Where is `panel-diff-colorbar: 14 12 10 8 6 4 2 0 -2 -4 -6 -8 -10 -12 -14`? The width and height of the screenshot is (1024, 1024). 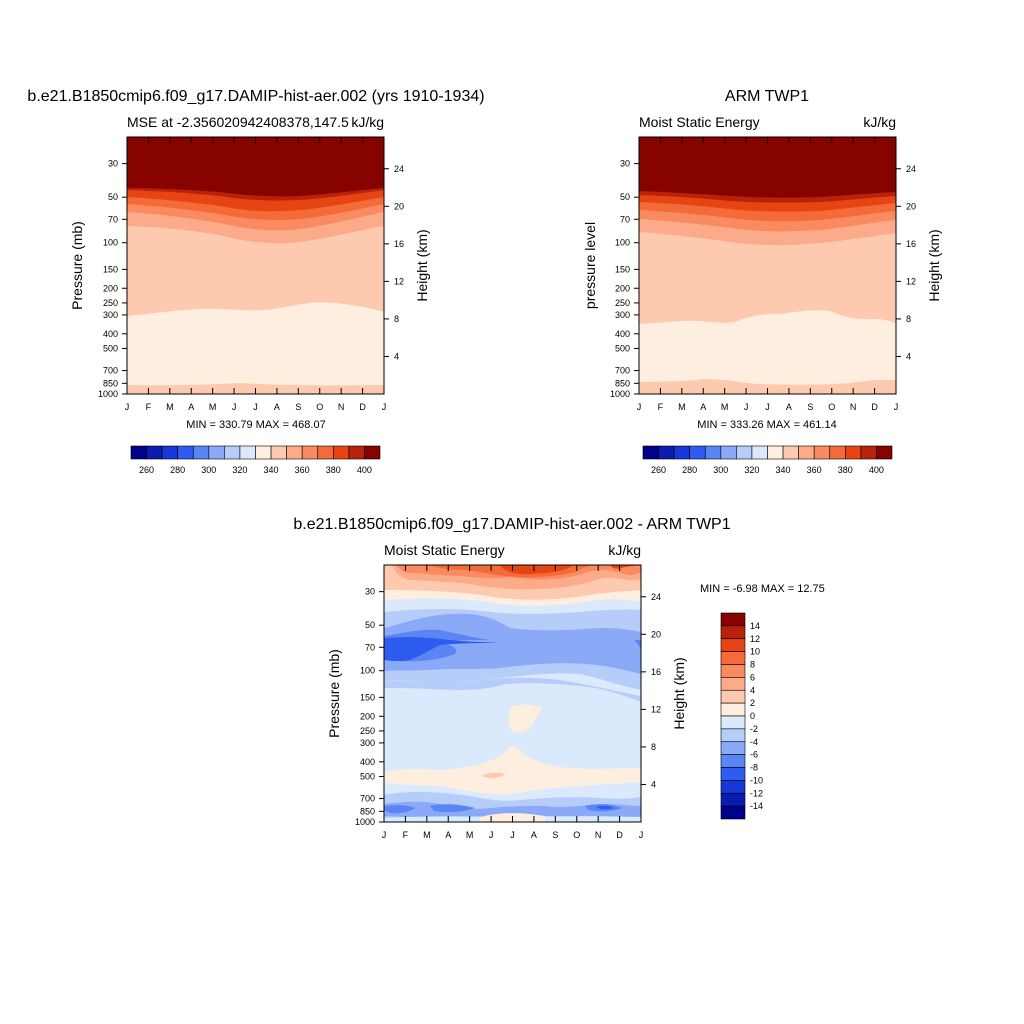 panel-diff-colorbar: 14 12 10 8 6 4 2 0 -2 -4 -6 -8 -10 -12 -14 is located at coordinates (741, 716).